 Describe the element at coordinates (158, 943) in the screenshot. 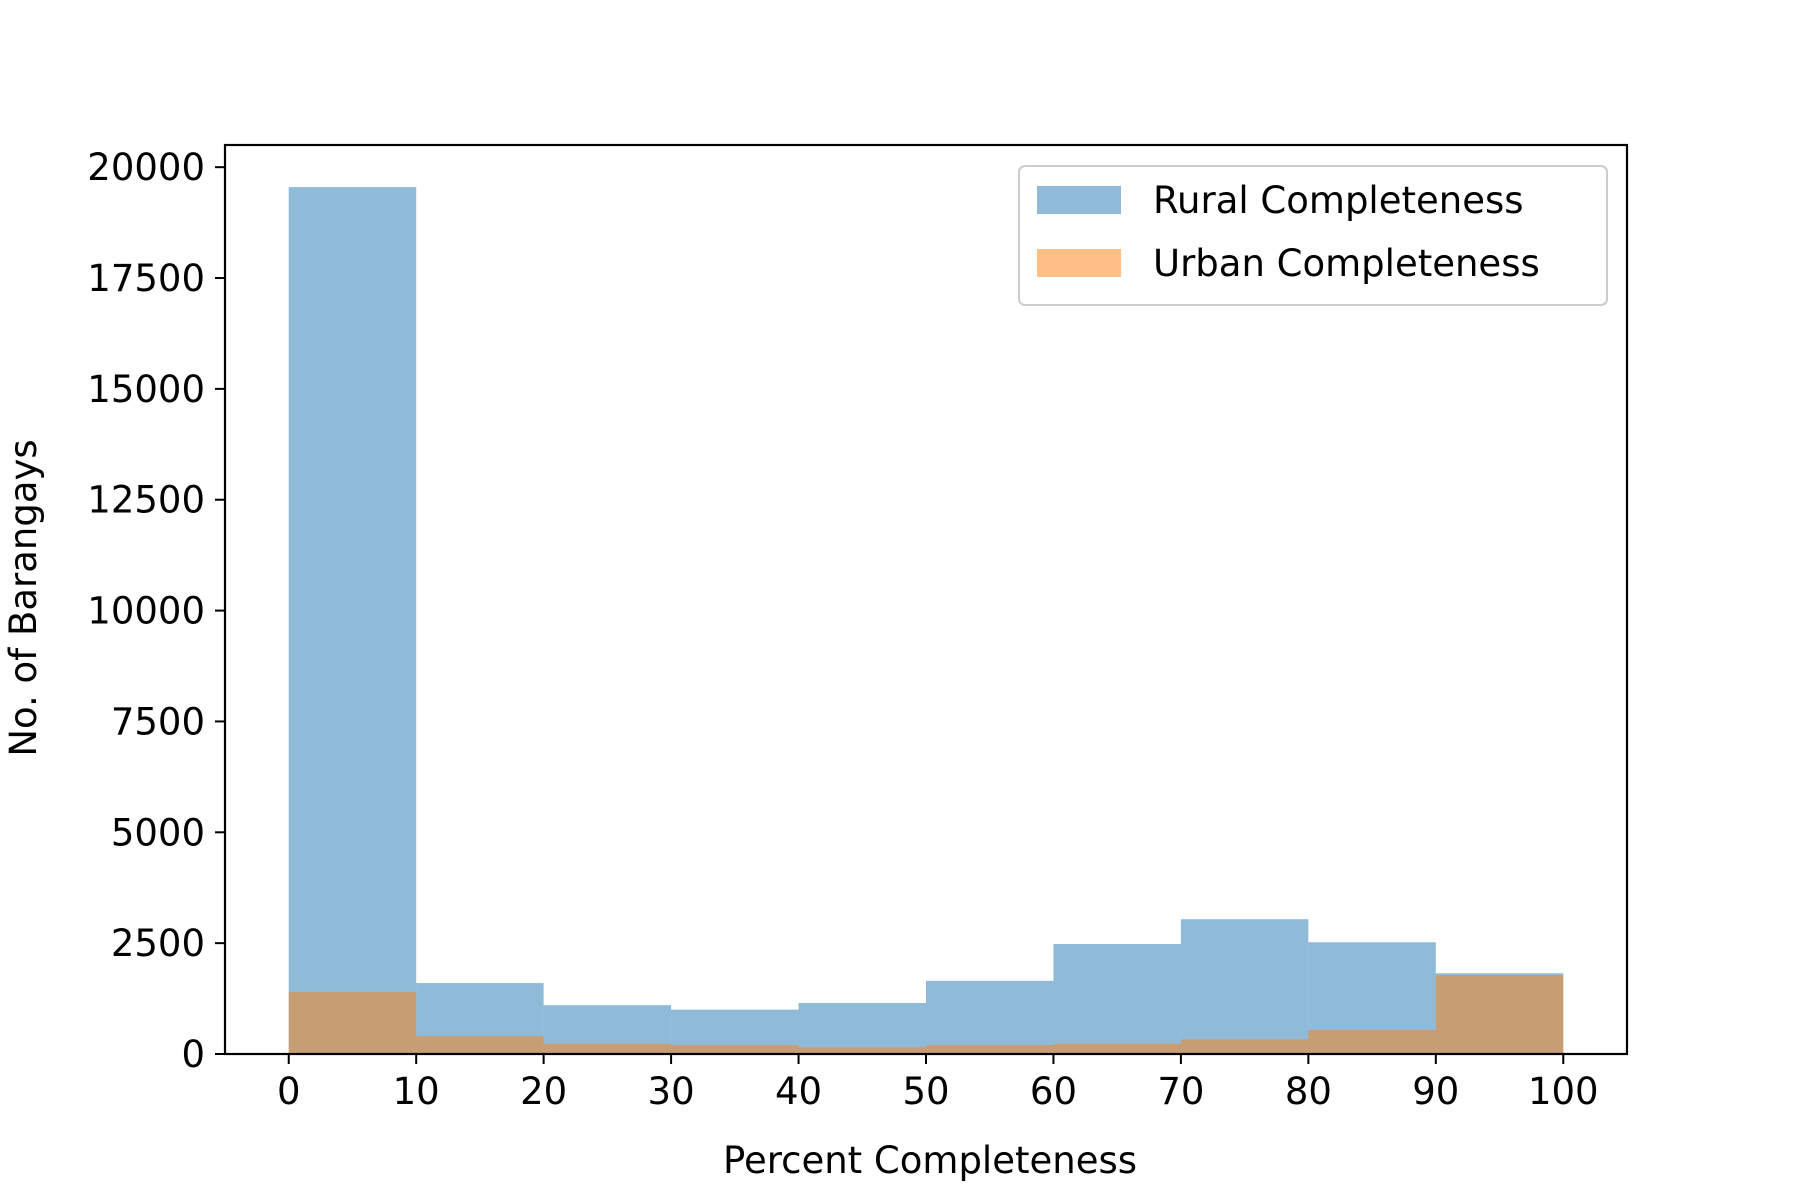

I see `y-tick-label: 2500` at that location.